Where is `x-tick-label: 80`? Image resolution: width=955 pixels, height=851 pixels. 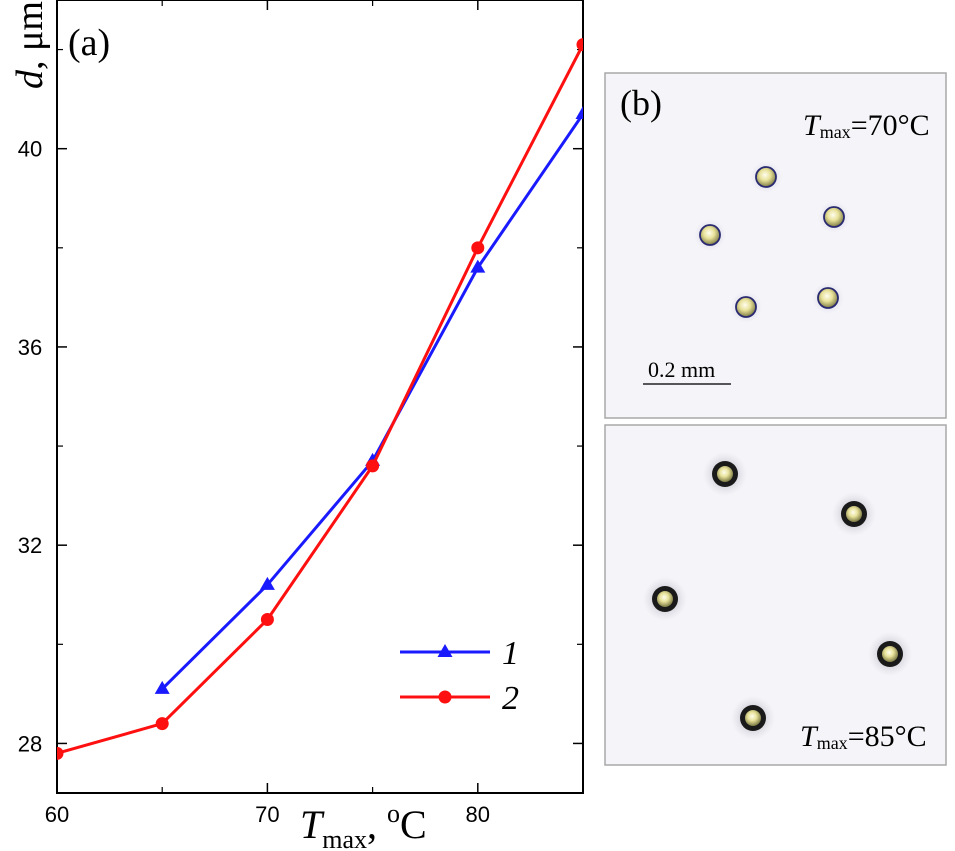 x-tick-label: 80 is located at coordinates (478, 814).